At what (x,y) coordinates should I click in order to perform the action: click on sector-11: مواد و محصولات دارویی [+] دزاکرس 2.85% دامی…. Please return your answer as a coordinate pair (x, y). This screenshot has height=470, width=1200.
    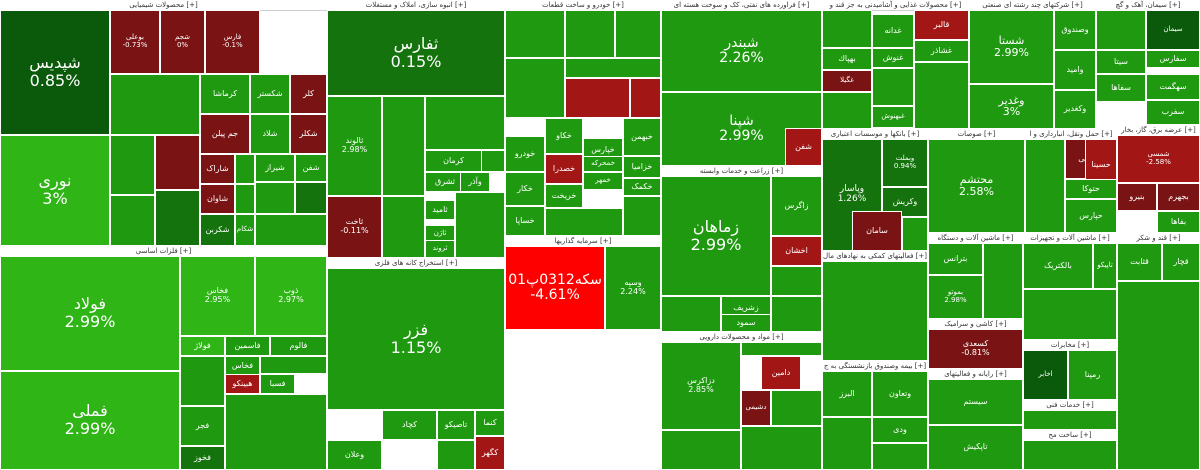
    Looking at the image, I should click on (741, 401).